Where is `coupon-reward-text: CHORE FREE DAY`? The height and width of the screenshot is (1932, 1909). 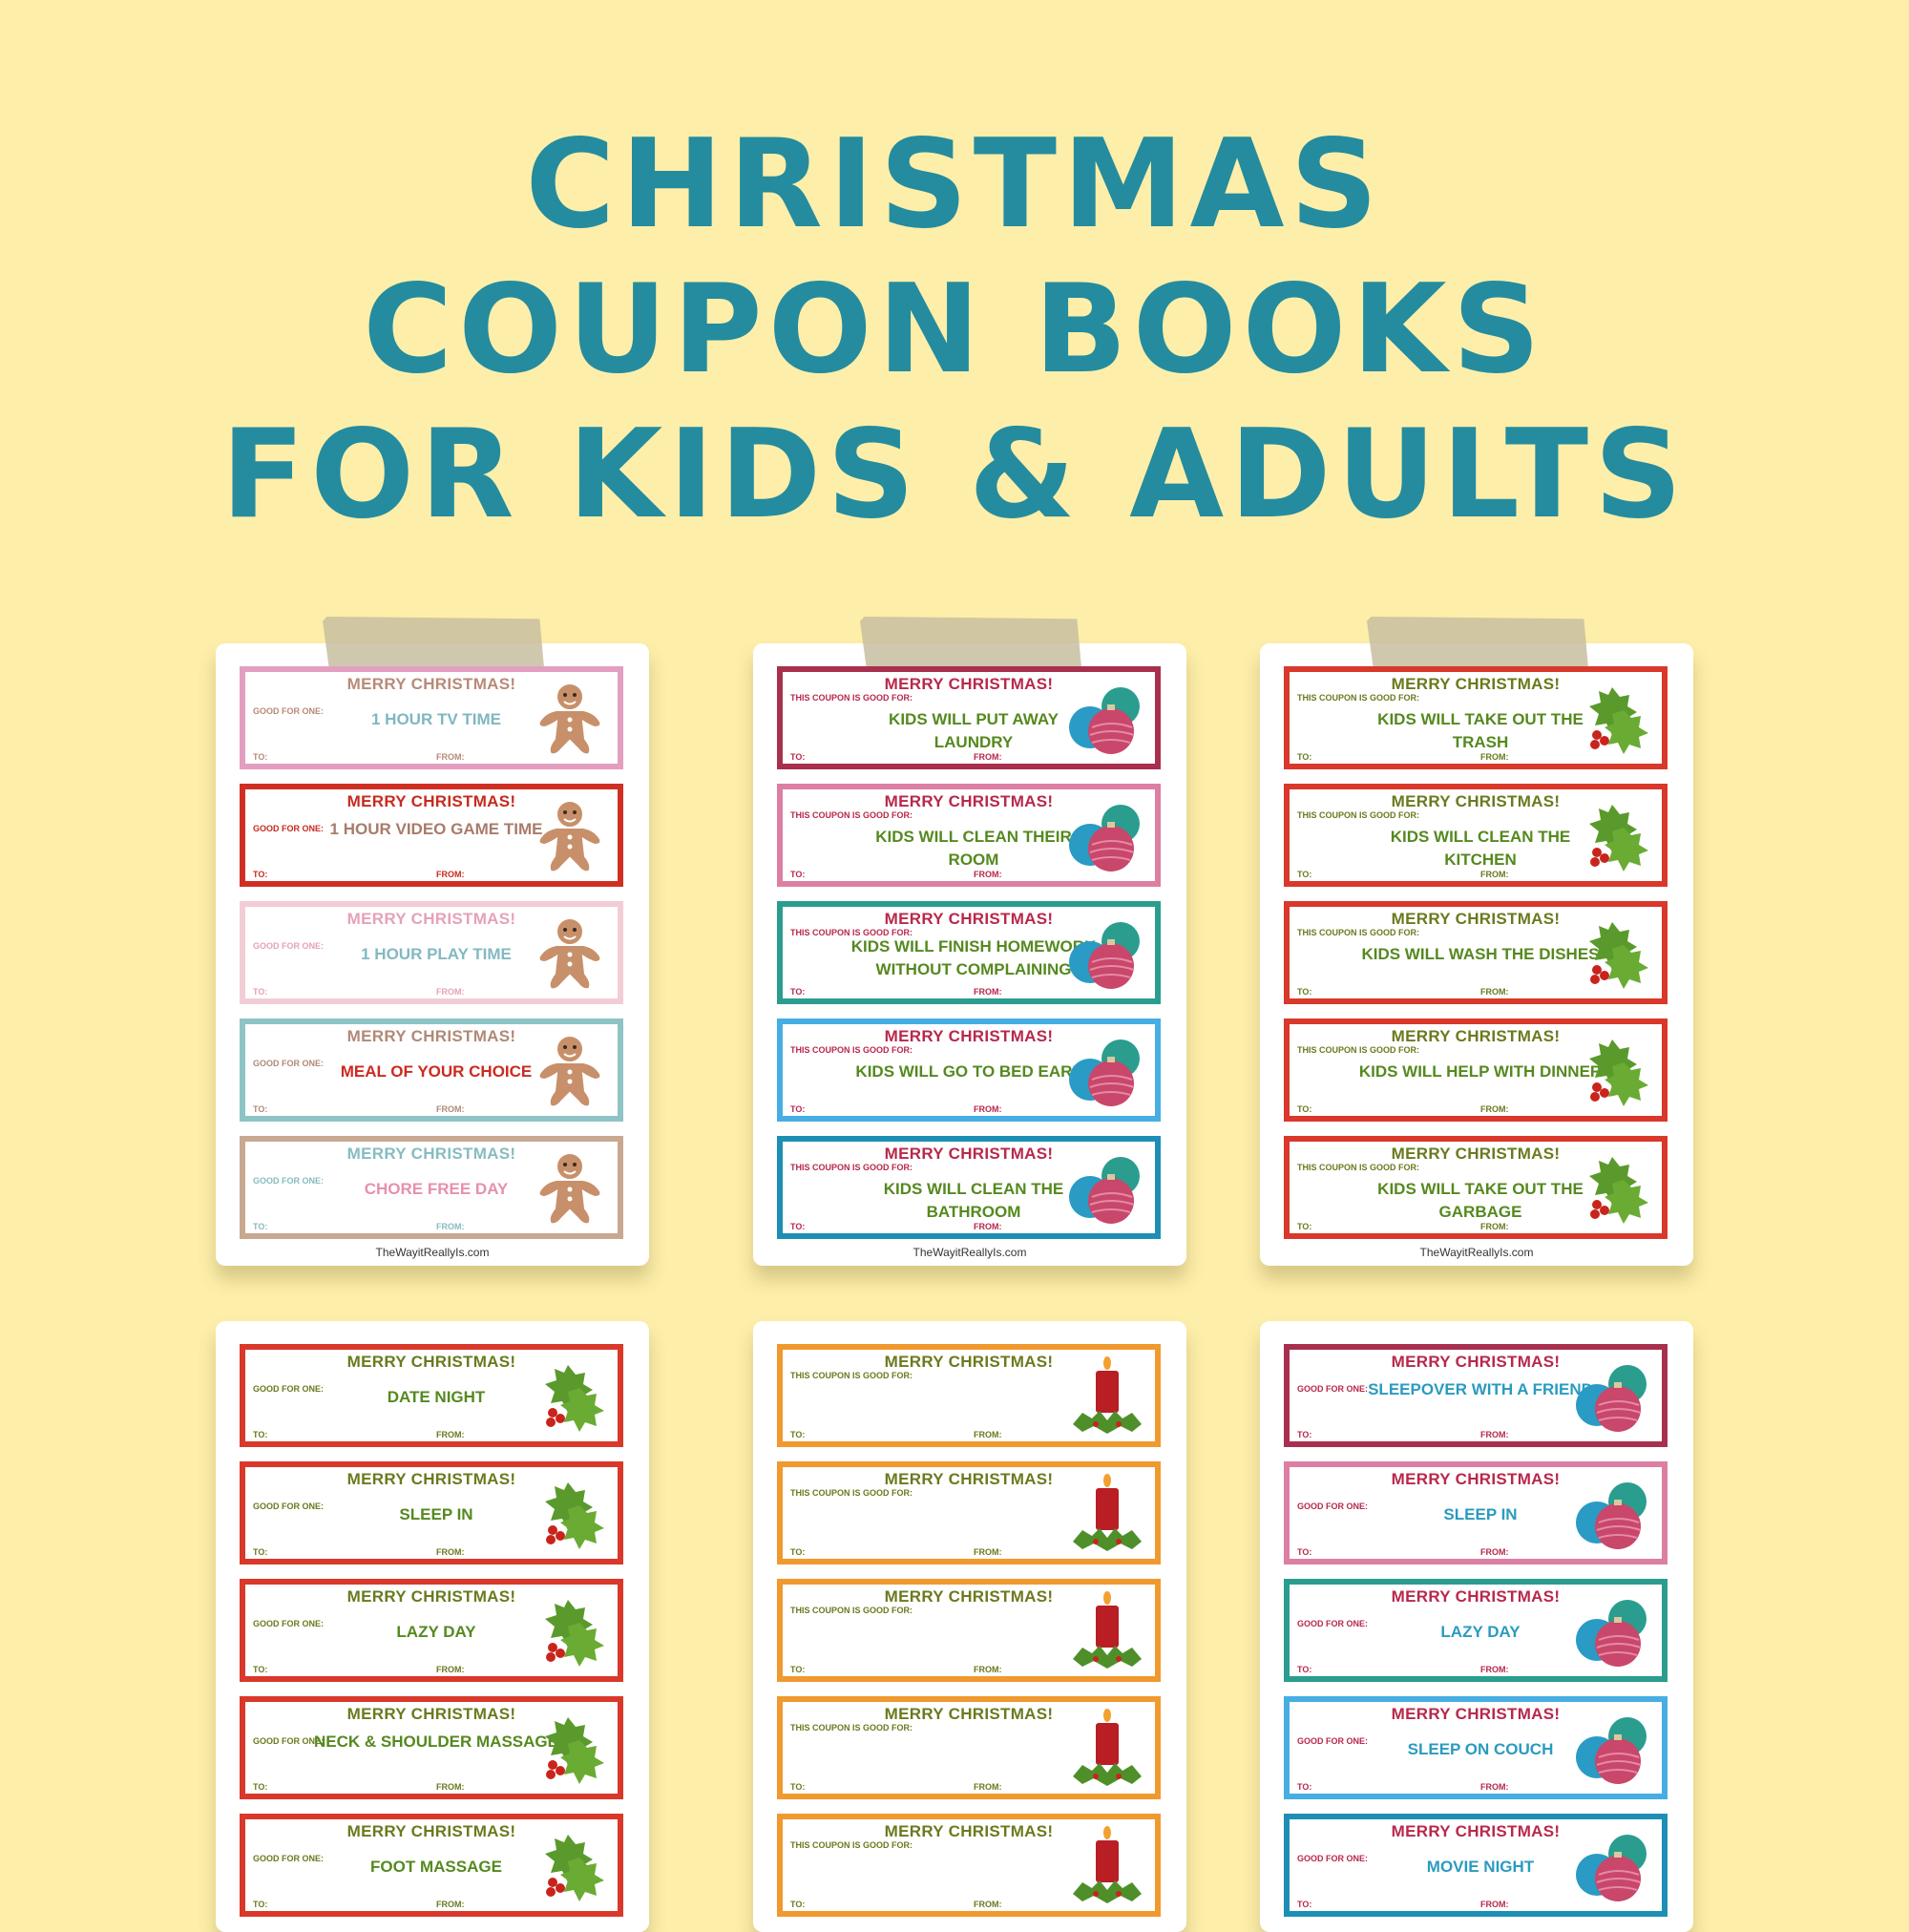 coupon-reward-text: CHORE FREE DAY is located at coordinates (436, 1189).